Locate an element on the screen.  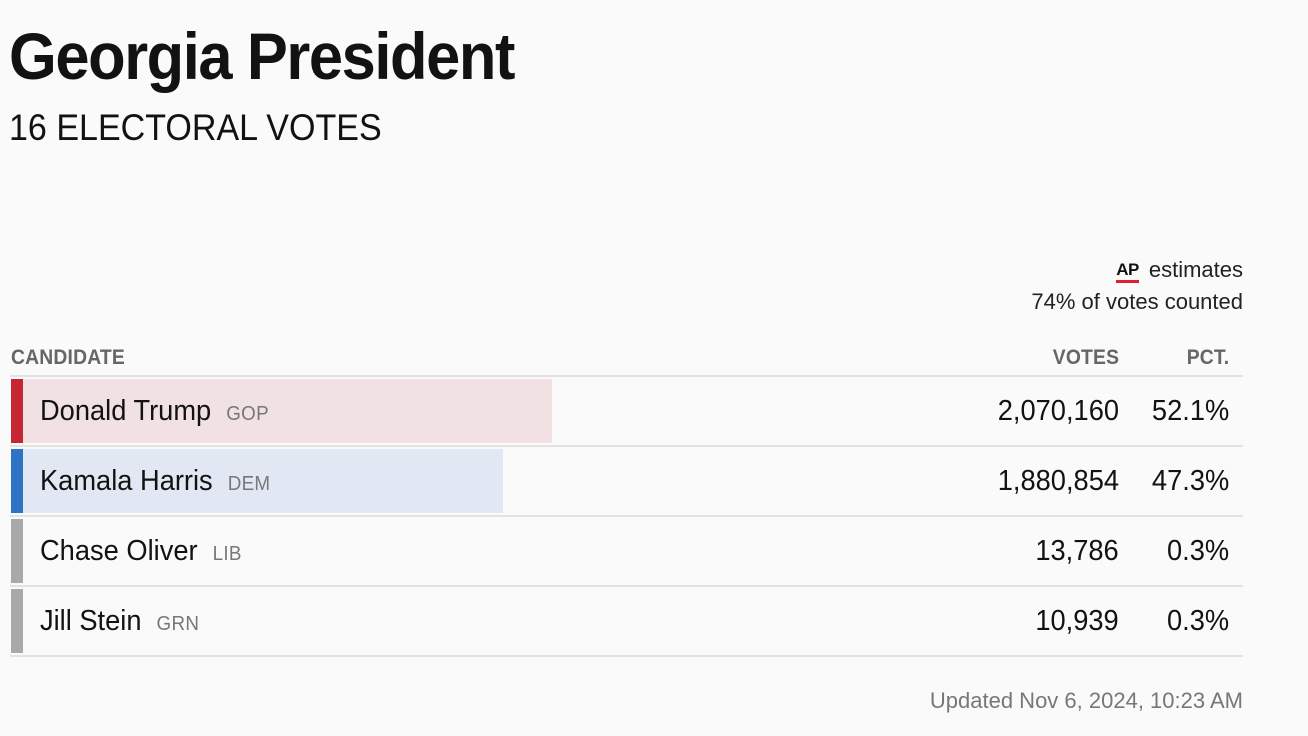
candidate-row: Jill Stein GRN 10,939 0.3% is located at coordinates (626, 622).